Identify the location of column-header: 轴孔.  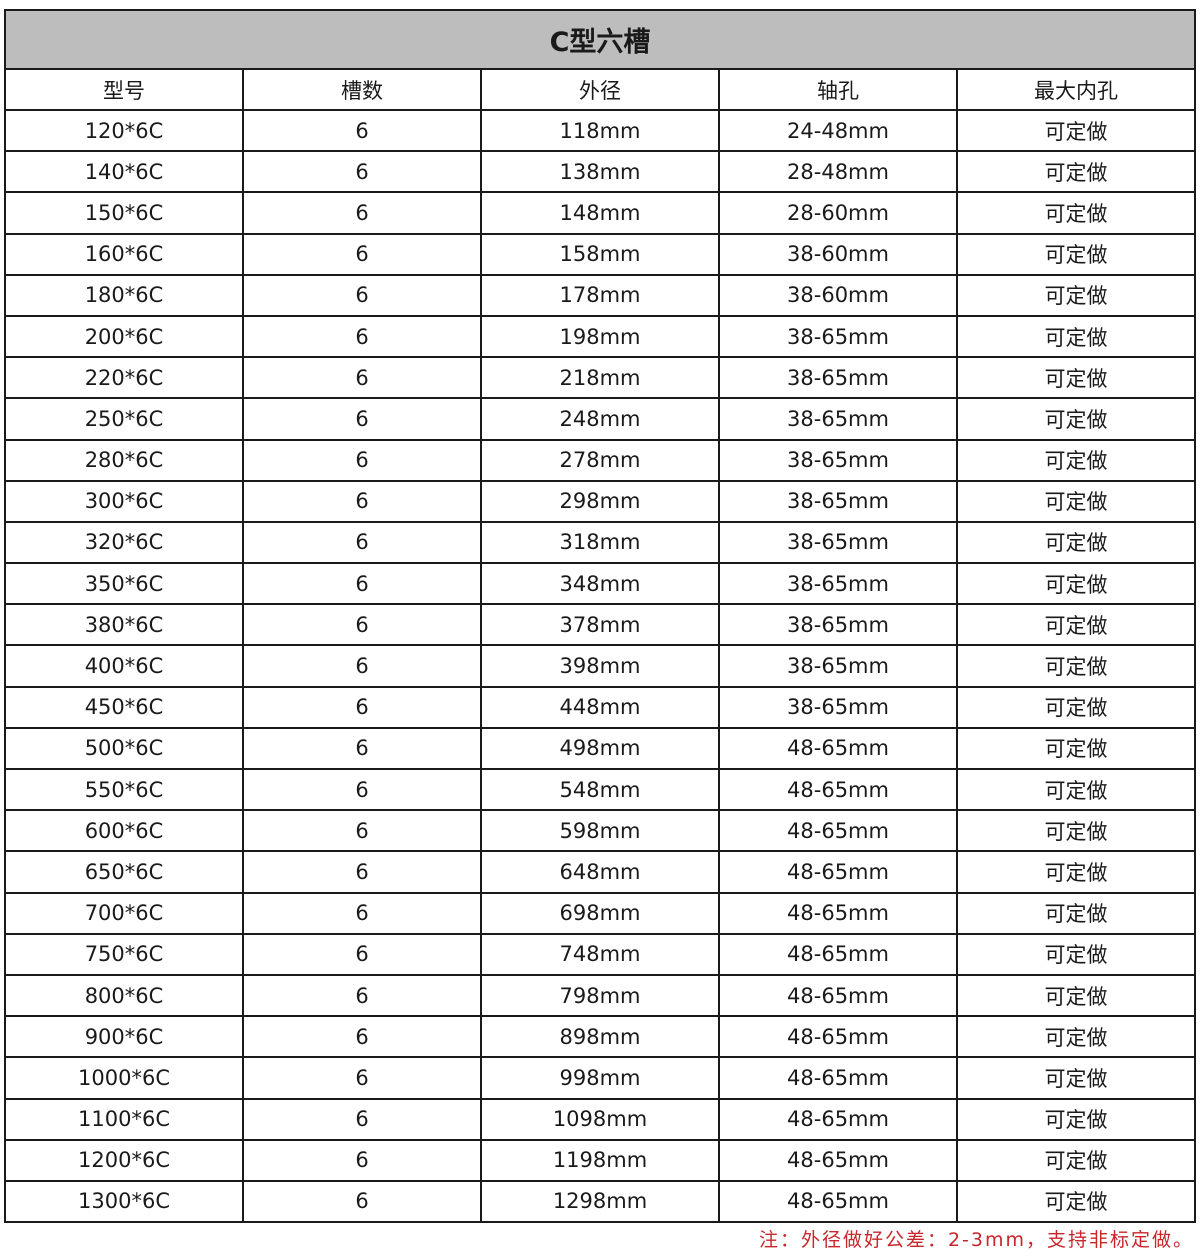
(838, 89).